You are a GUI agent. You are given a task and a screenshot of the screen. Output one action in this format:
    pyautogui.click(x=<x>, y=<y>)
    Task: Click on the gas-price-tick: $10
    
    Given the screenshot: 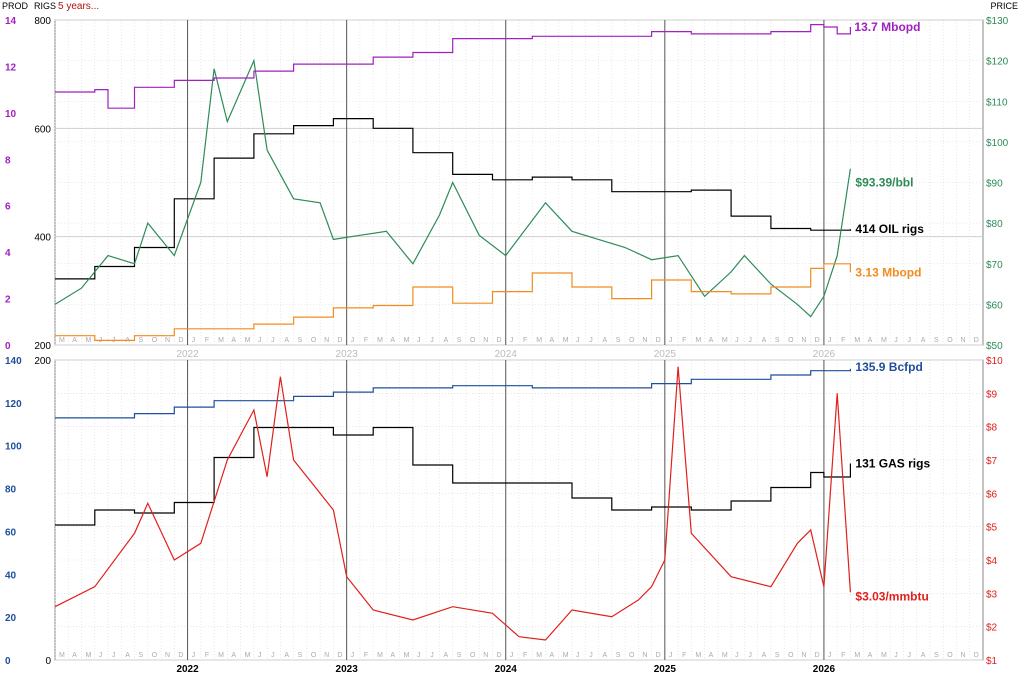 What is the action you would take?
    pyautogui.click(x=994, y=361)
    